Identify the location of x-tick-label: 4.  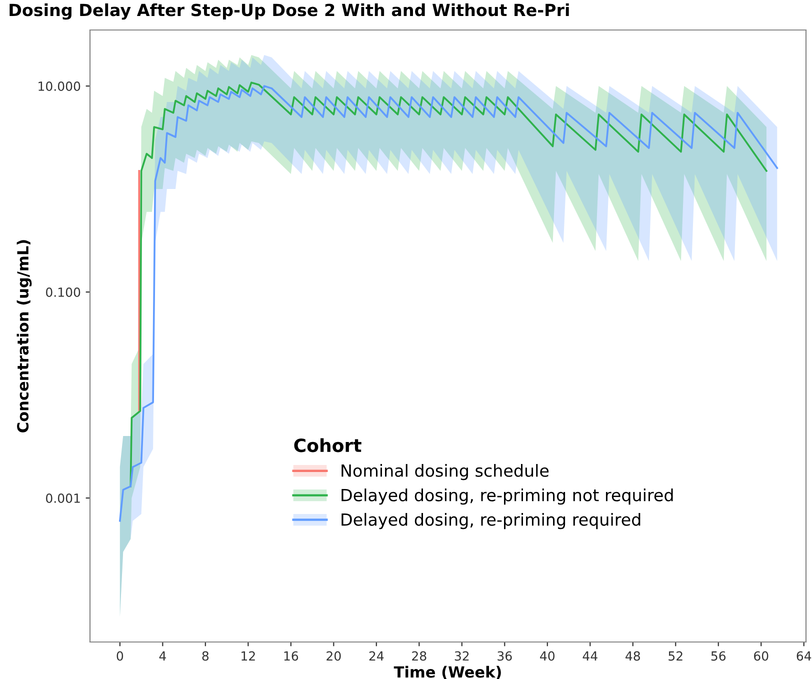
(162, 656).